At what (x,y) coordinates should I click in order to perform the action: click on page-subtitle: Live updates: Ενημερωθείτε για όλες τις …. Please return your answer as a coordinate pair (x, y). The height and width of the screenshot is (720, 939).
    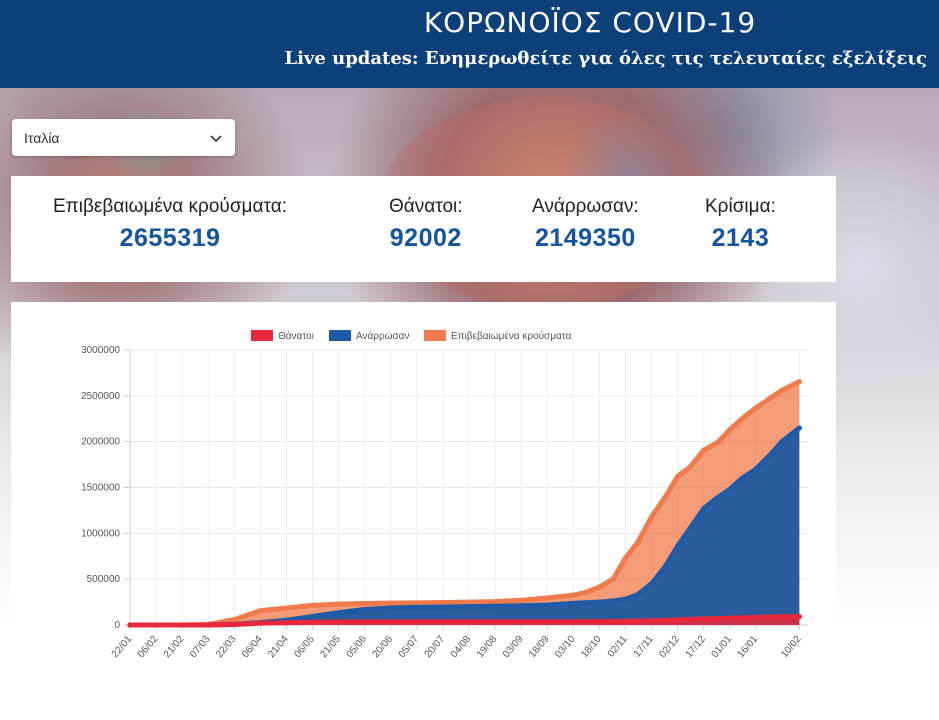
    Looking at the image, I should click on (605, 58).